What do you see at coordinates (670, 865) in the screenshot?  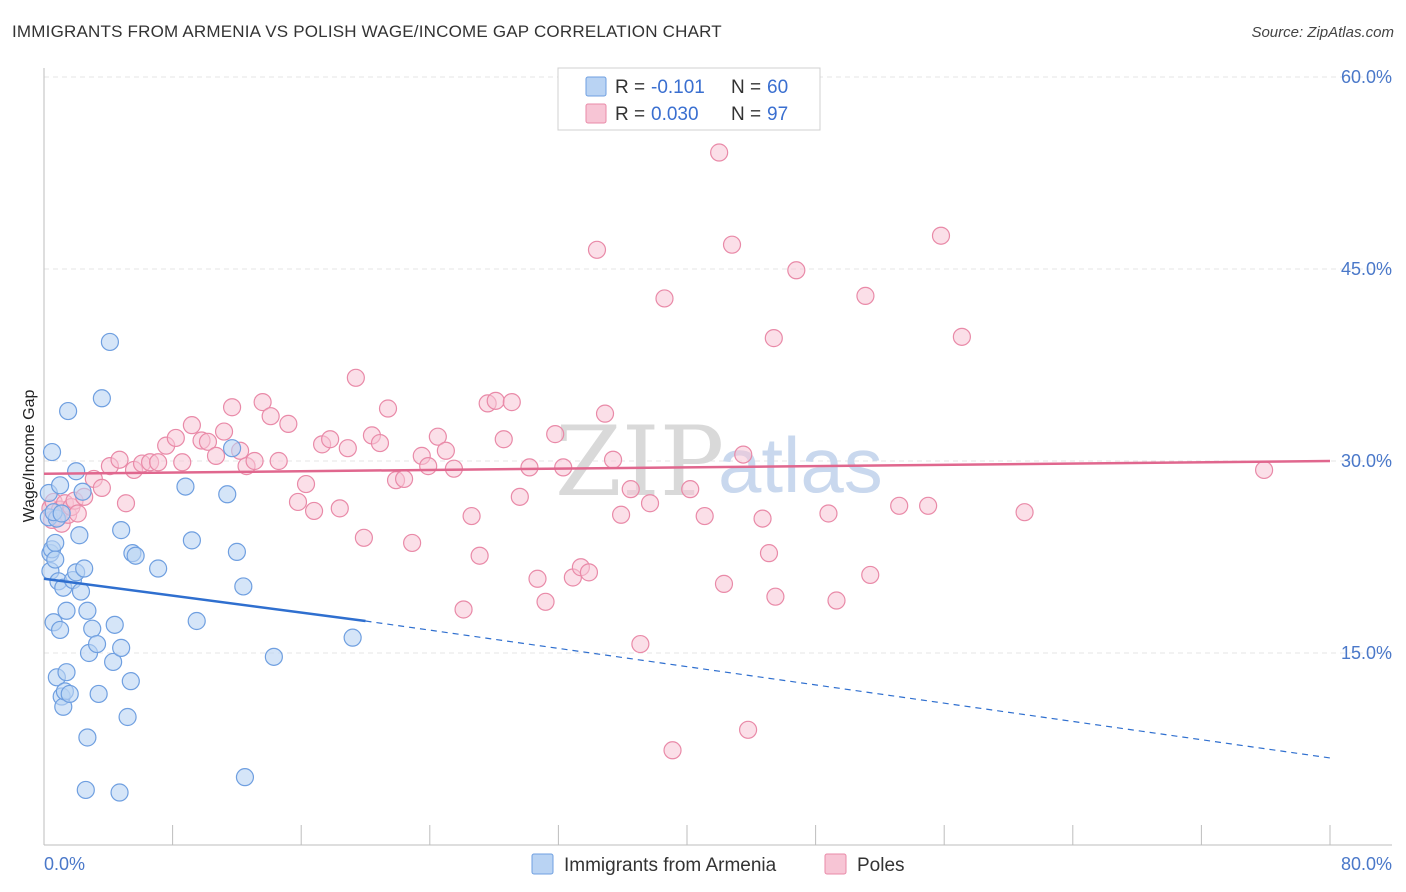 I see `bottom-legend-armenia: Immigrants from Armenia` at bounding box center [670, 865].